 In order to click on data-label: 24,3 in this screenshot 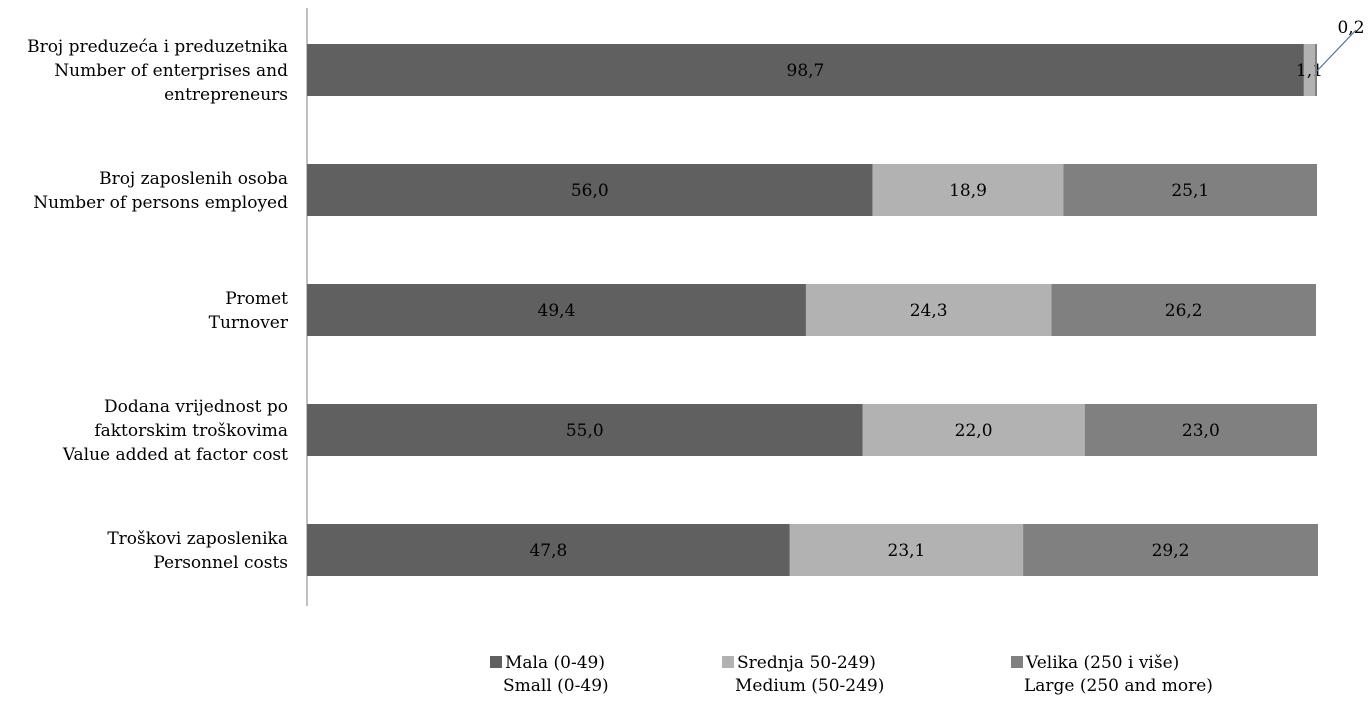, I will do `click(929, 311)`.